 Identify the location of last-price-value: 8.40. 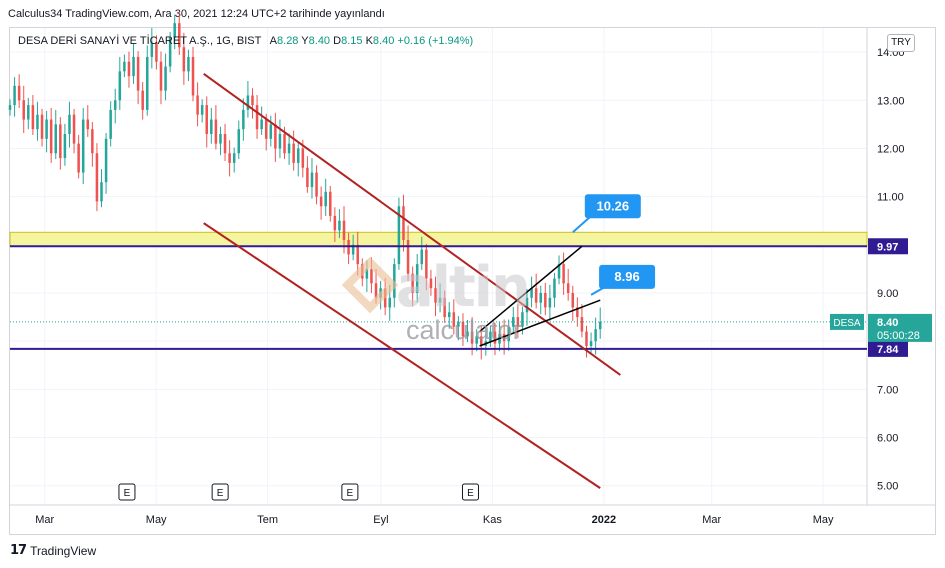
(887, 323).